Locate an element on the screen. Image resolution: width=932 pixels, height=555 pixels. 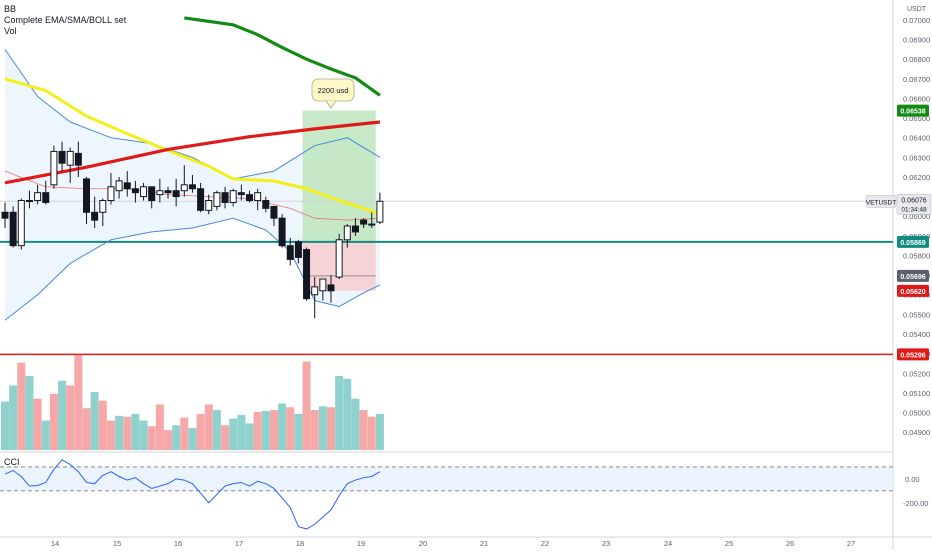
cci-line is located at coordinates (192, 494).